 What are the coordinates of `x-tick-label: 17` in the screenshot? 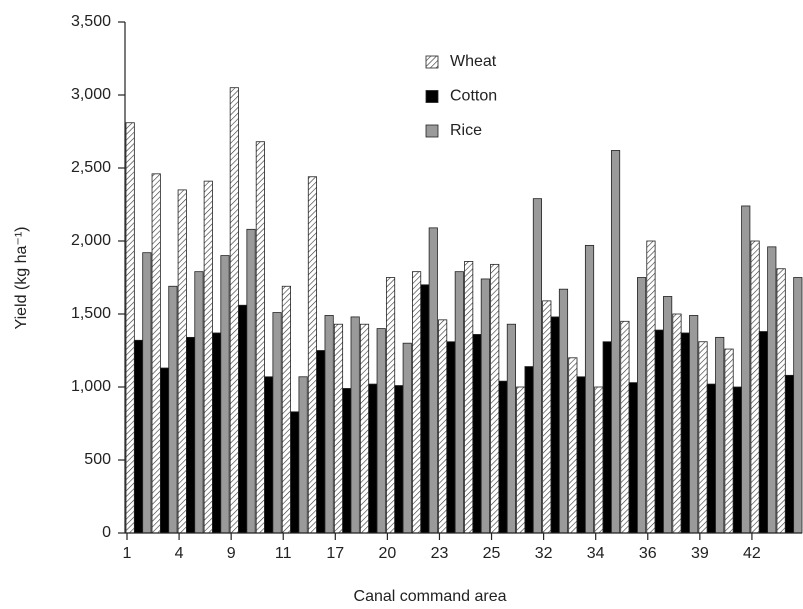 It's located at (335, 553).